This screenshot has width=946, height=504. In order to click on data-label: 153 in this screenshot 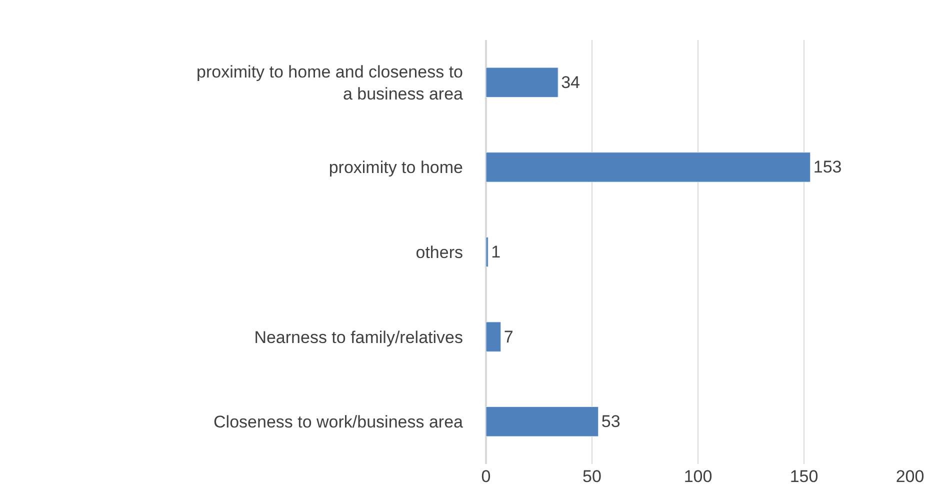, I will do `click(827, 167)`.